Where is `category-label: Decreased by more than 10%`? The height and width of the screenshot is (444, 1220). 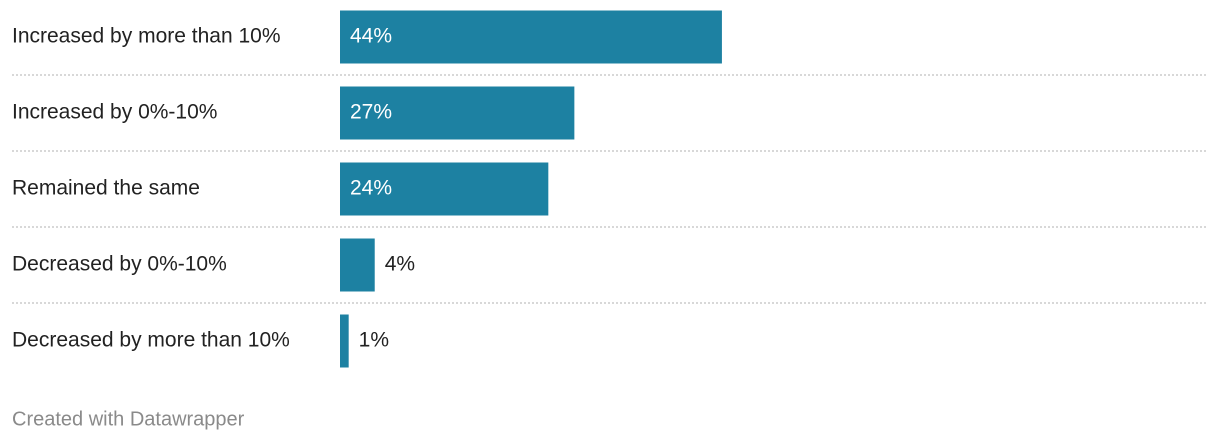 category-label: Decreased by more than 10% is located at coordinates (151, 340).